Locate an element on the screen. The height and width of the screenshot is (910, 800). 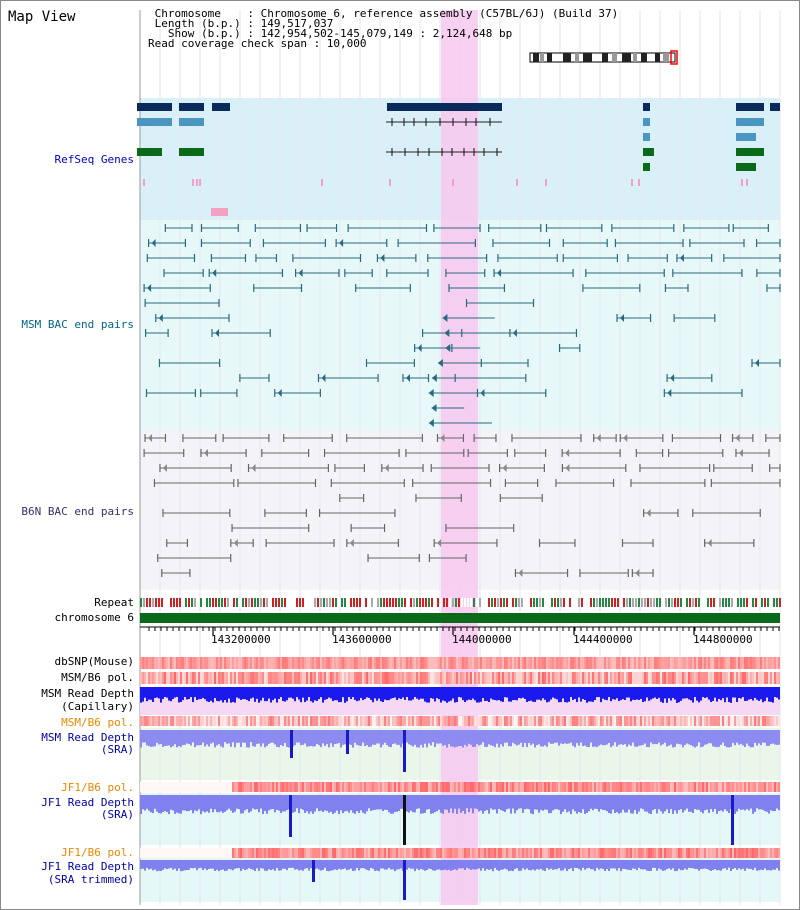
gene-arrow is located at coordinates (645, 167).